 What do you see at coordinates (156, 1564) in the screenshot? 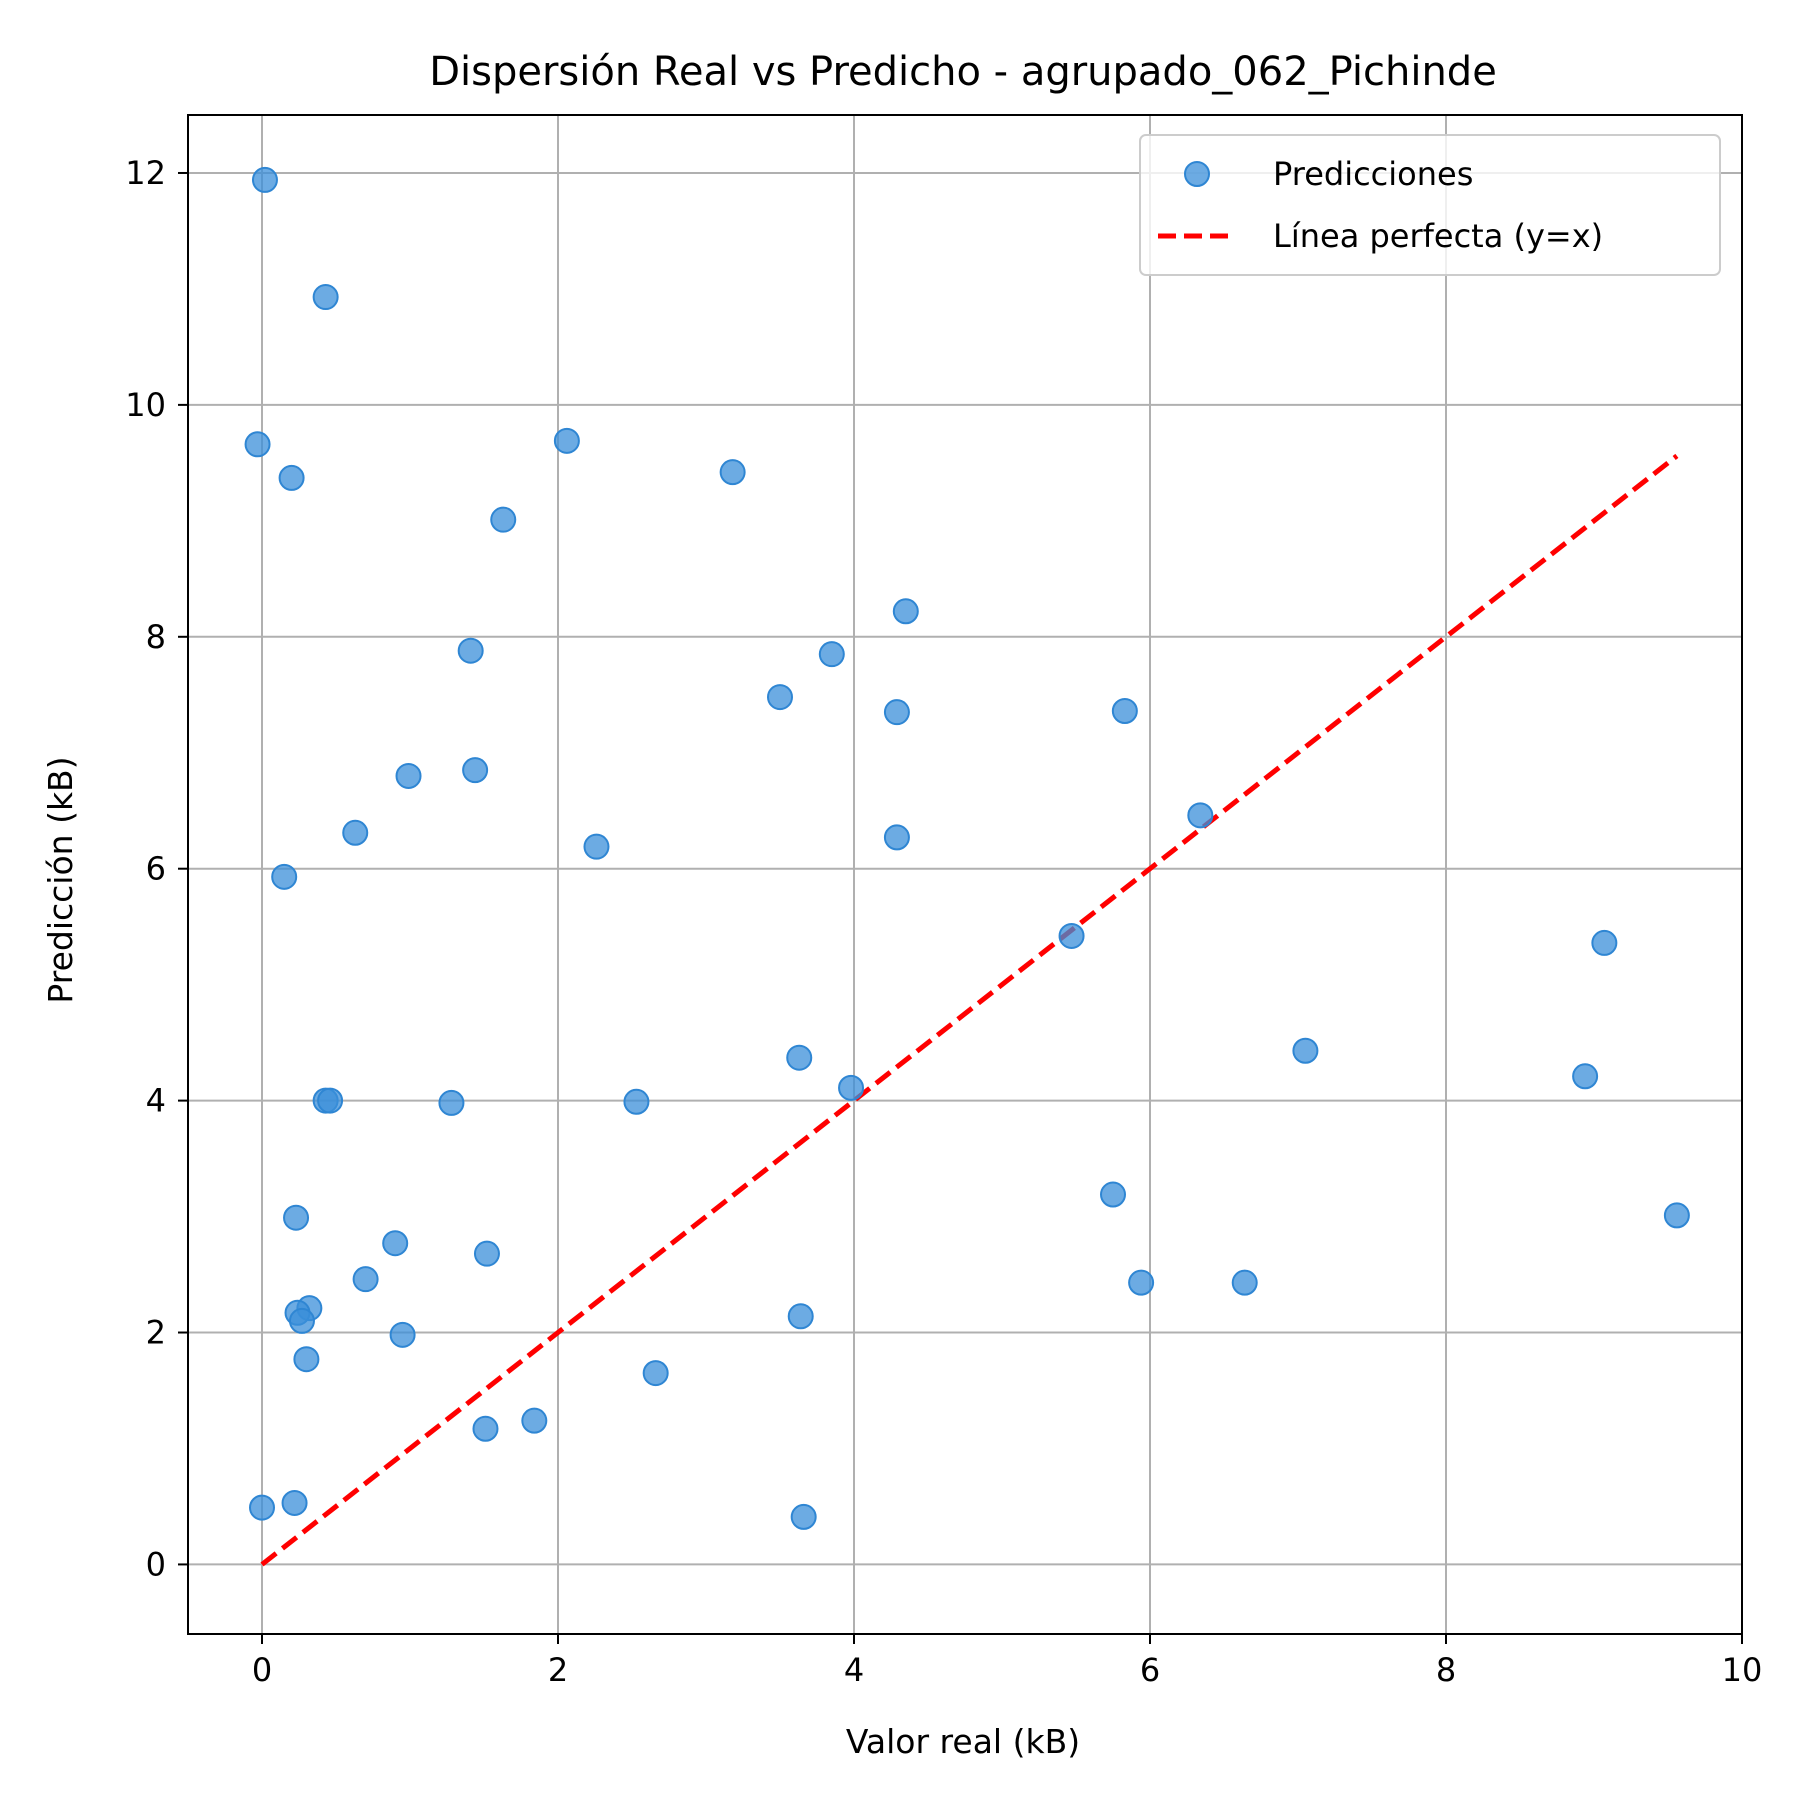
I see `y-tick-label: 0` at bounding box center [156, 1564].